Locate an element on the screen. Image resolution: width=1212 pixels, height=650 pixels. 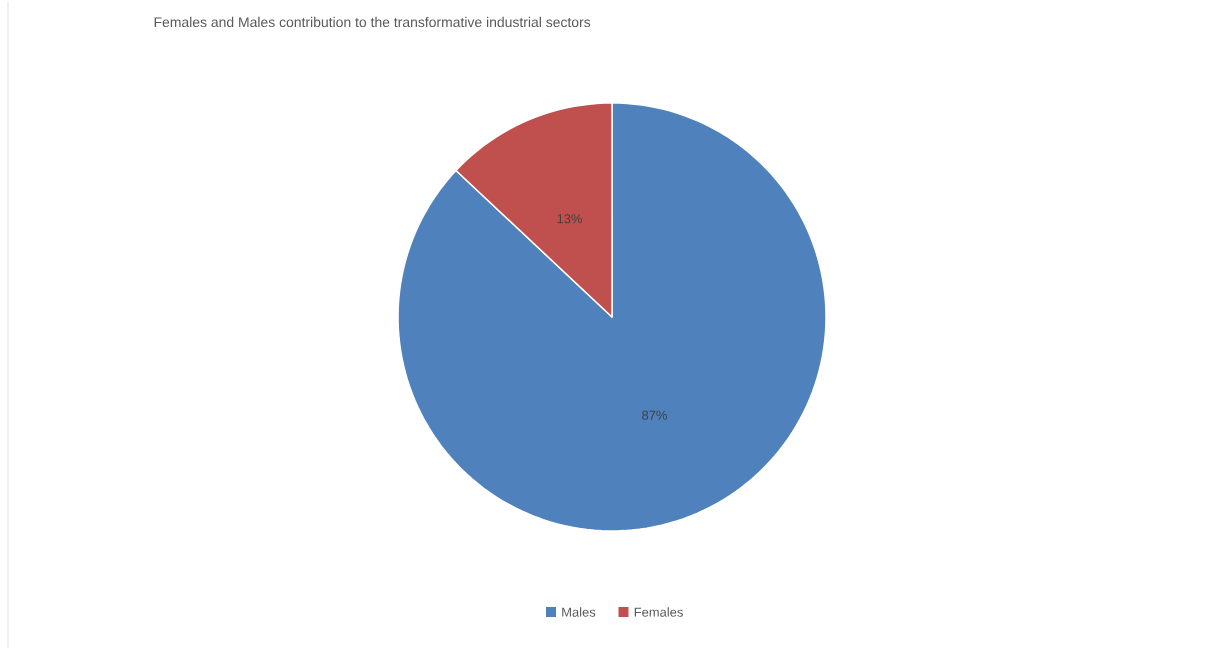
data-label: 87% is located at coordinates (655, 415).